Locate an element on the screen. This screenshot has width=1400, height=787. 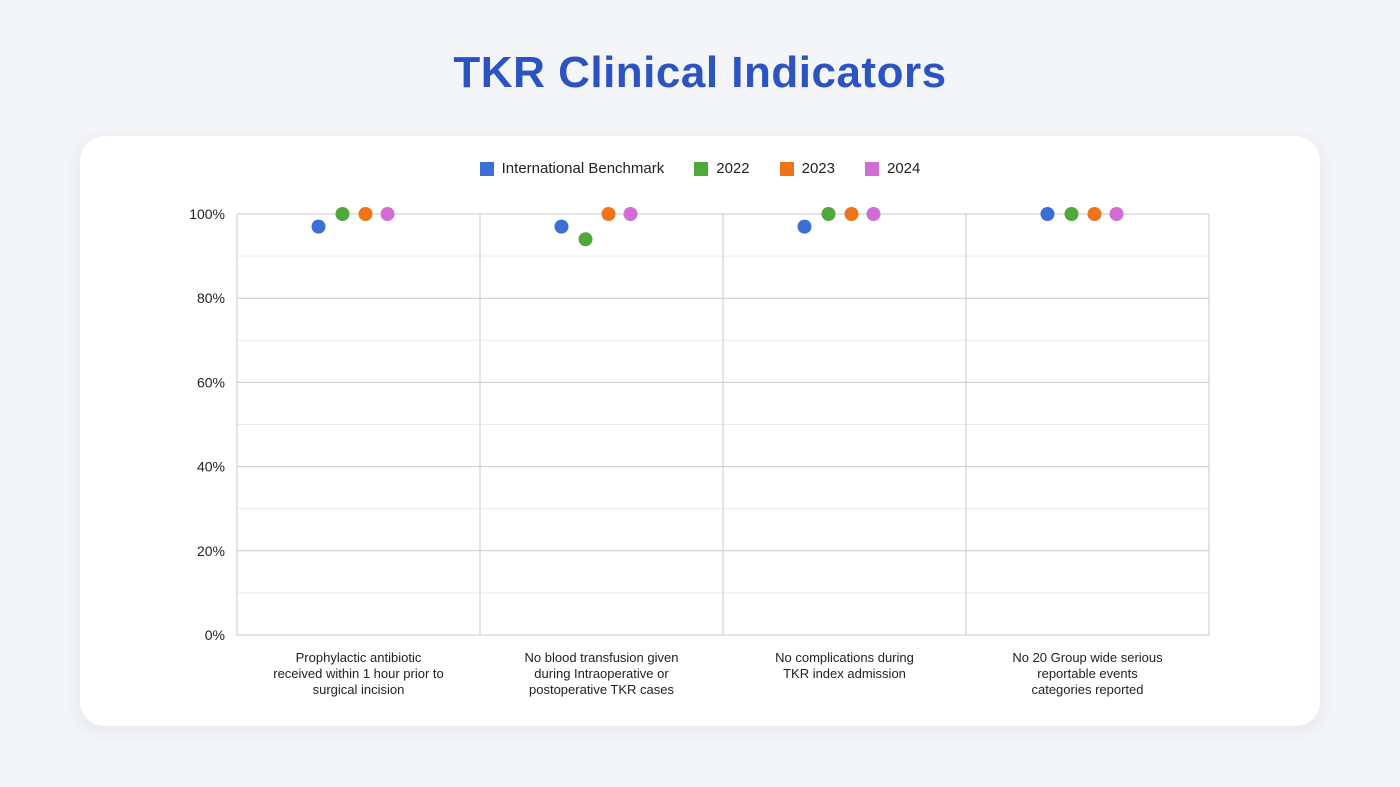
legend-item-2023: 2023 is located at coordinates (807, 168).